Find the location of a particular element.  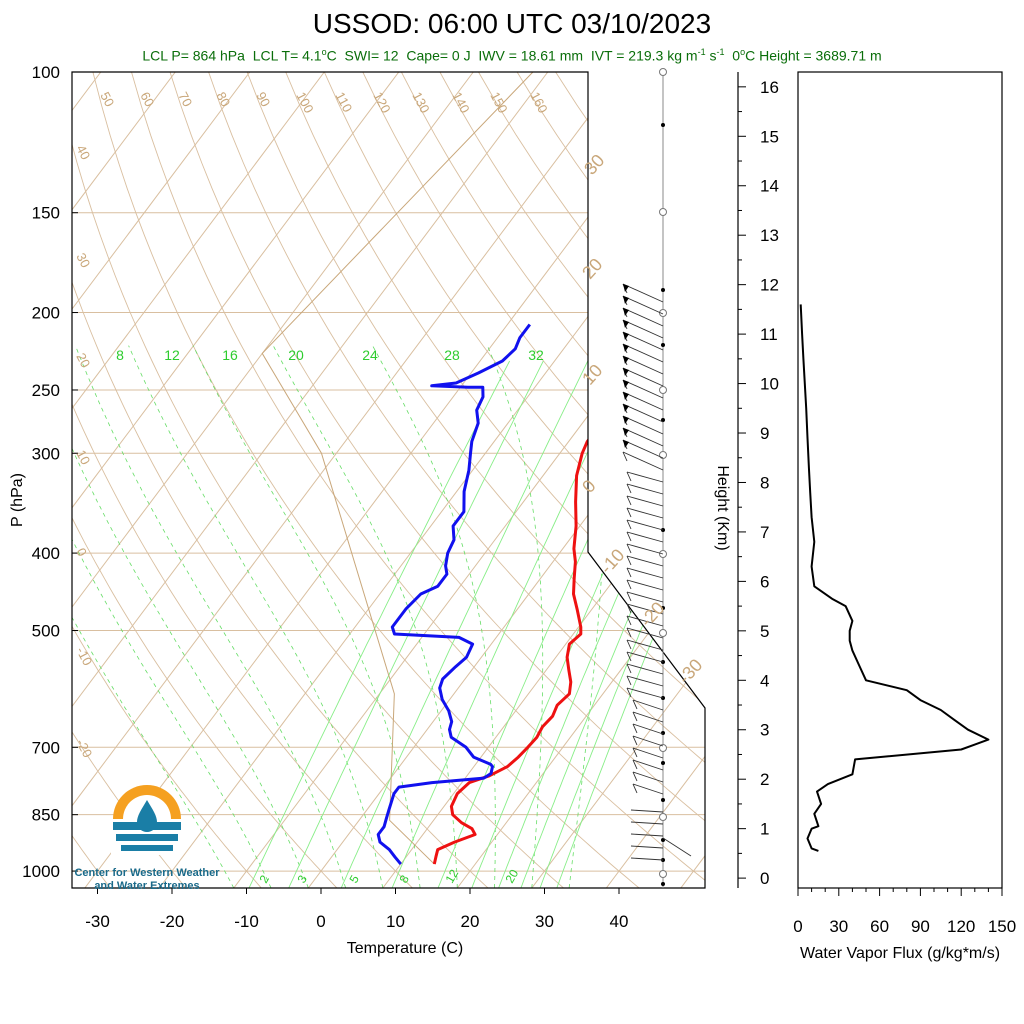

theta-label-top: 80 is located at coordinates (223, 99).